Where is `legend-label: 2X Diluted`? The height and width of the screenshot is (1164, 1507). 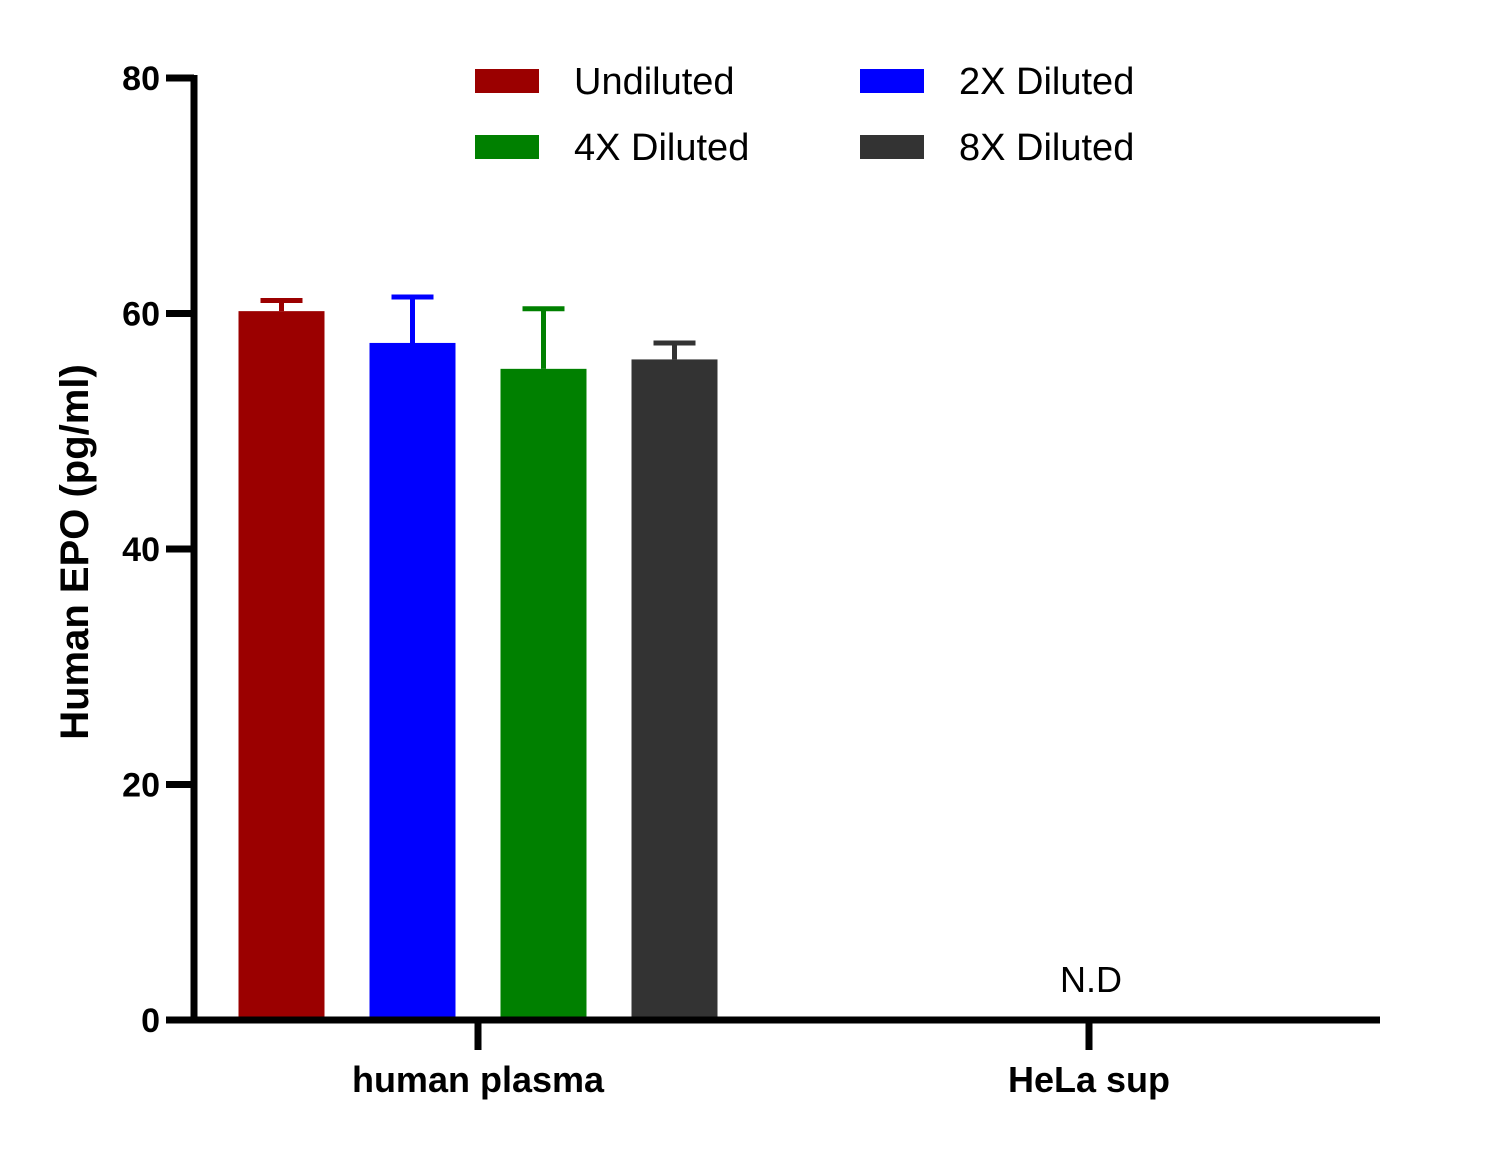 legend-label: 2X Diluted is located at coordinates (1046, 82).